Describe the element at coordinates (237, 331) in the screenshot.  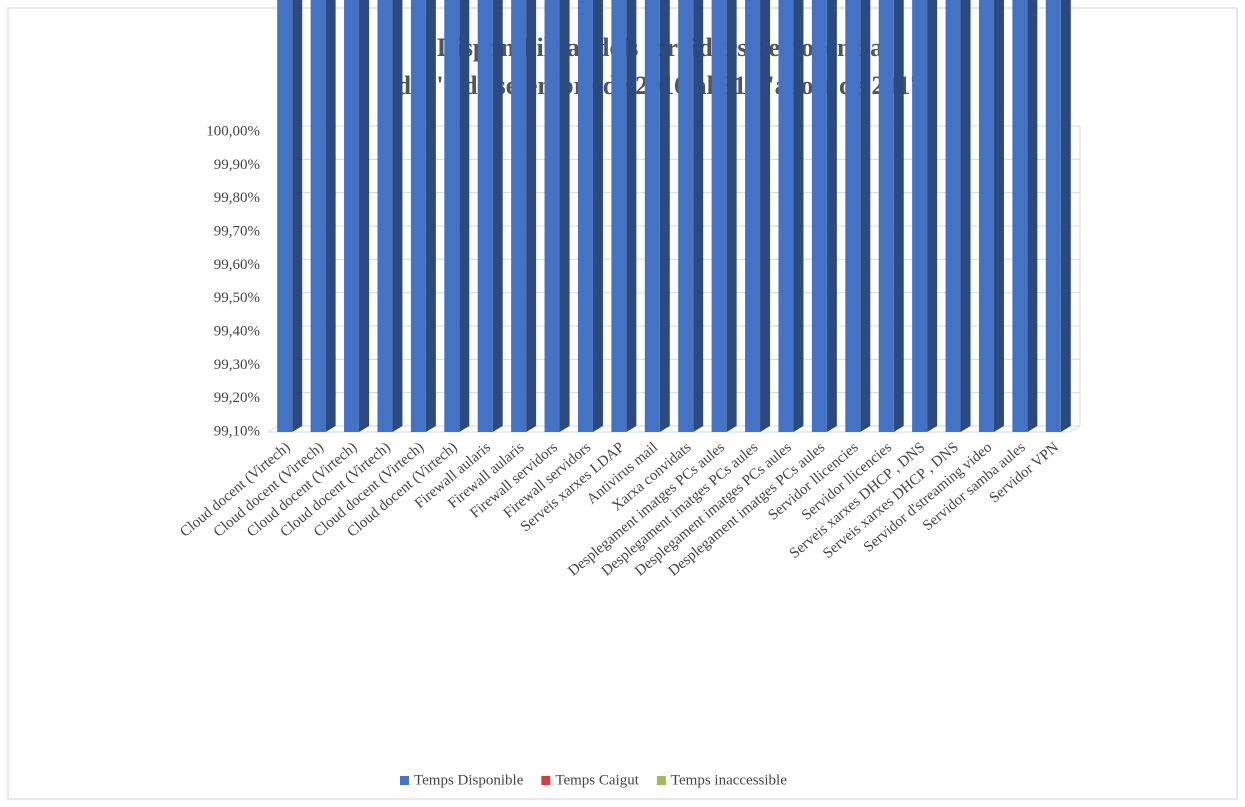
I see `y-tick-label: 99,40%` at that location.